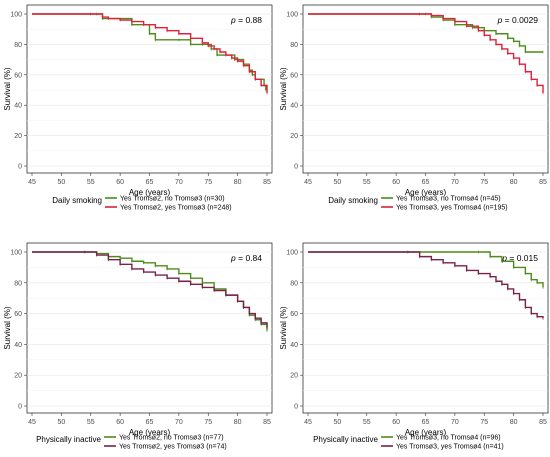  Describe the element at coordinates (519, 258) in the screenshot. I see `p-value-label: p = 0.015` at that location.